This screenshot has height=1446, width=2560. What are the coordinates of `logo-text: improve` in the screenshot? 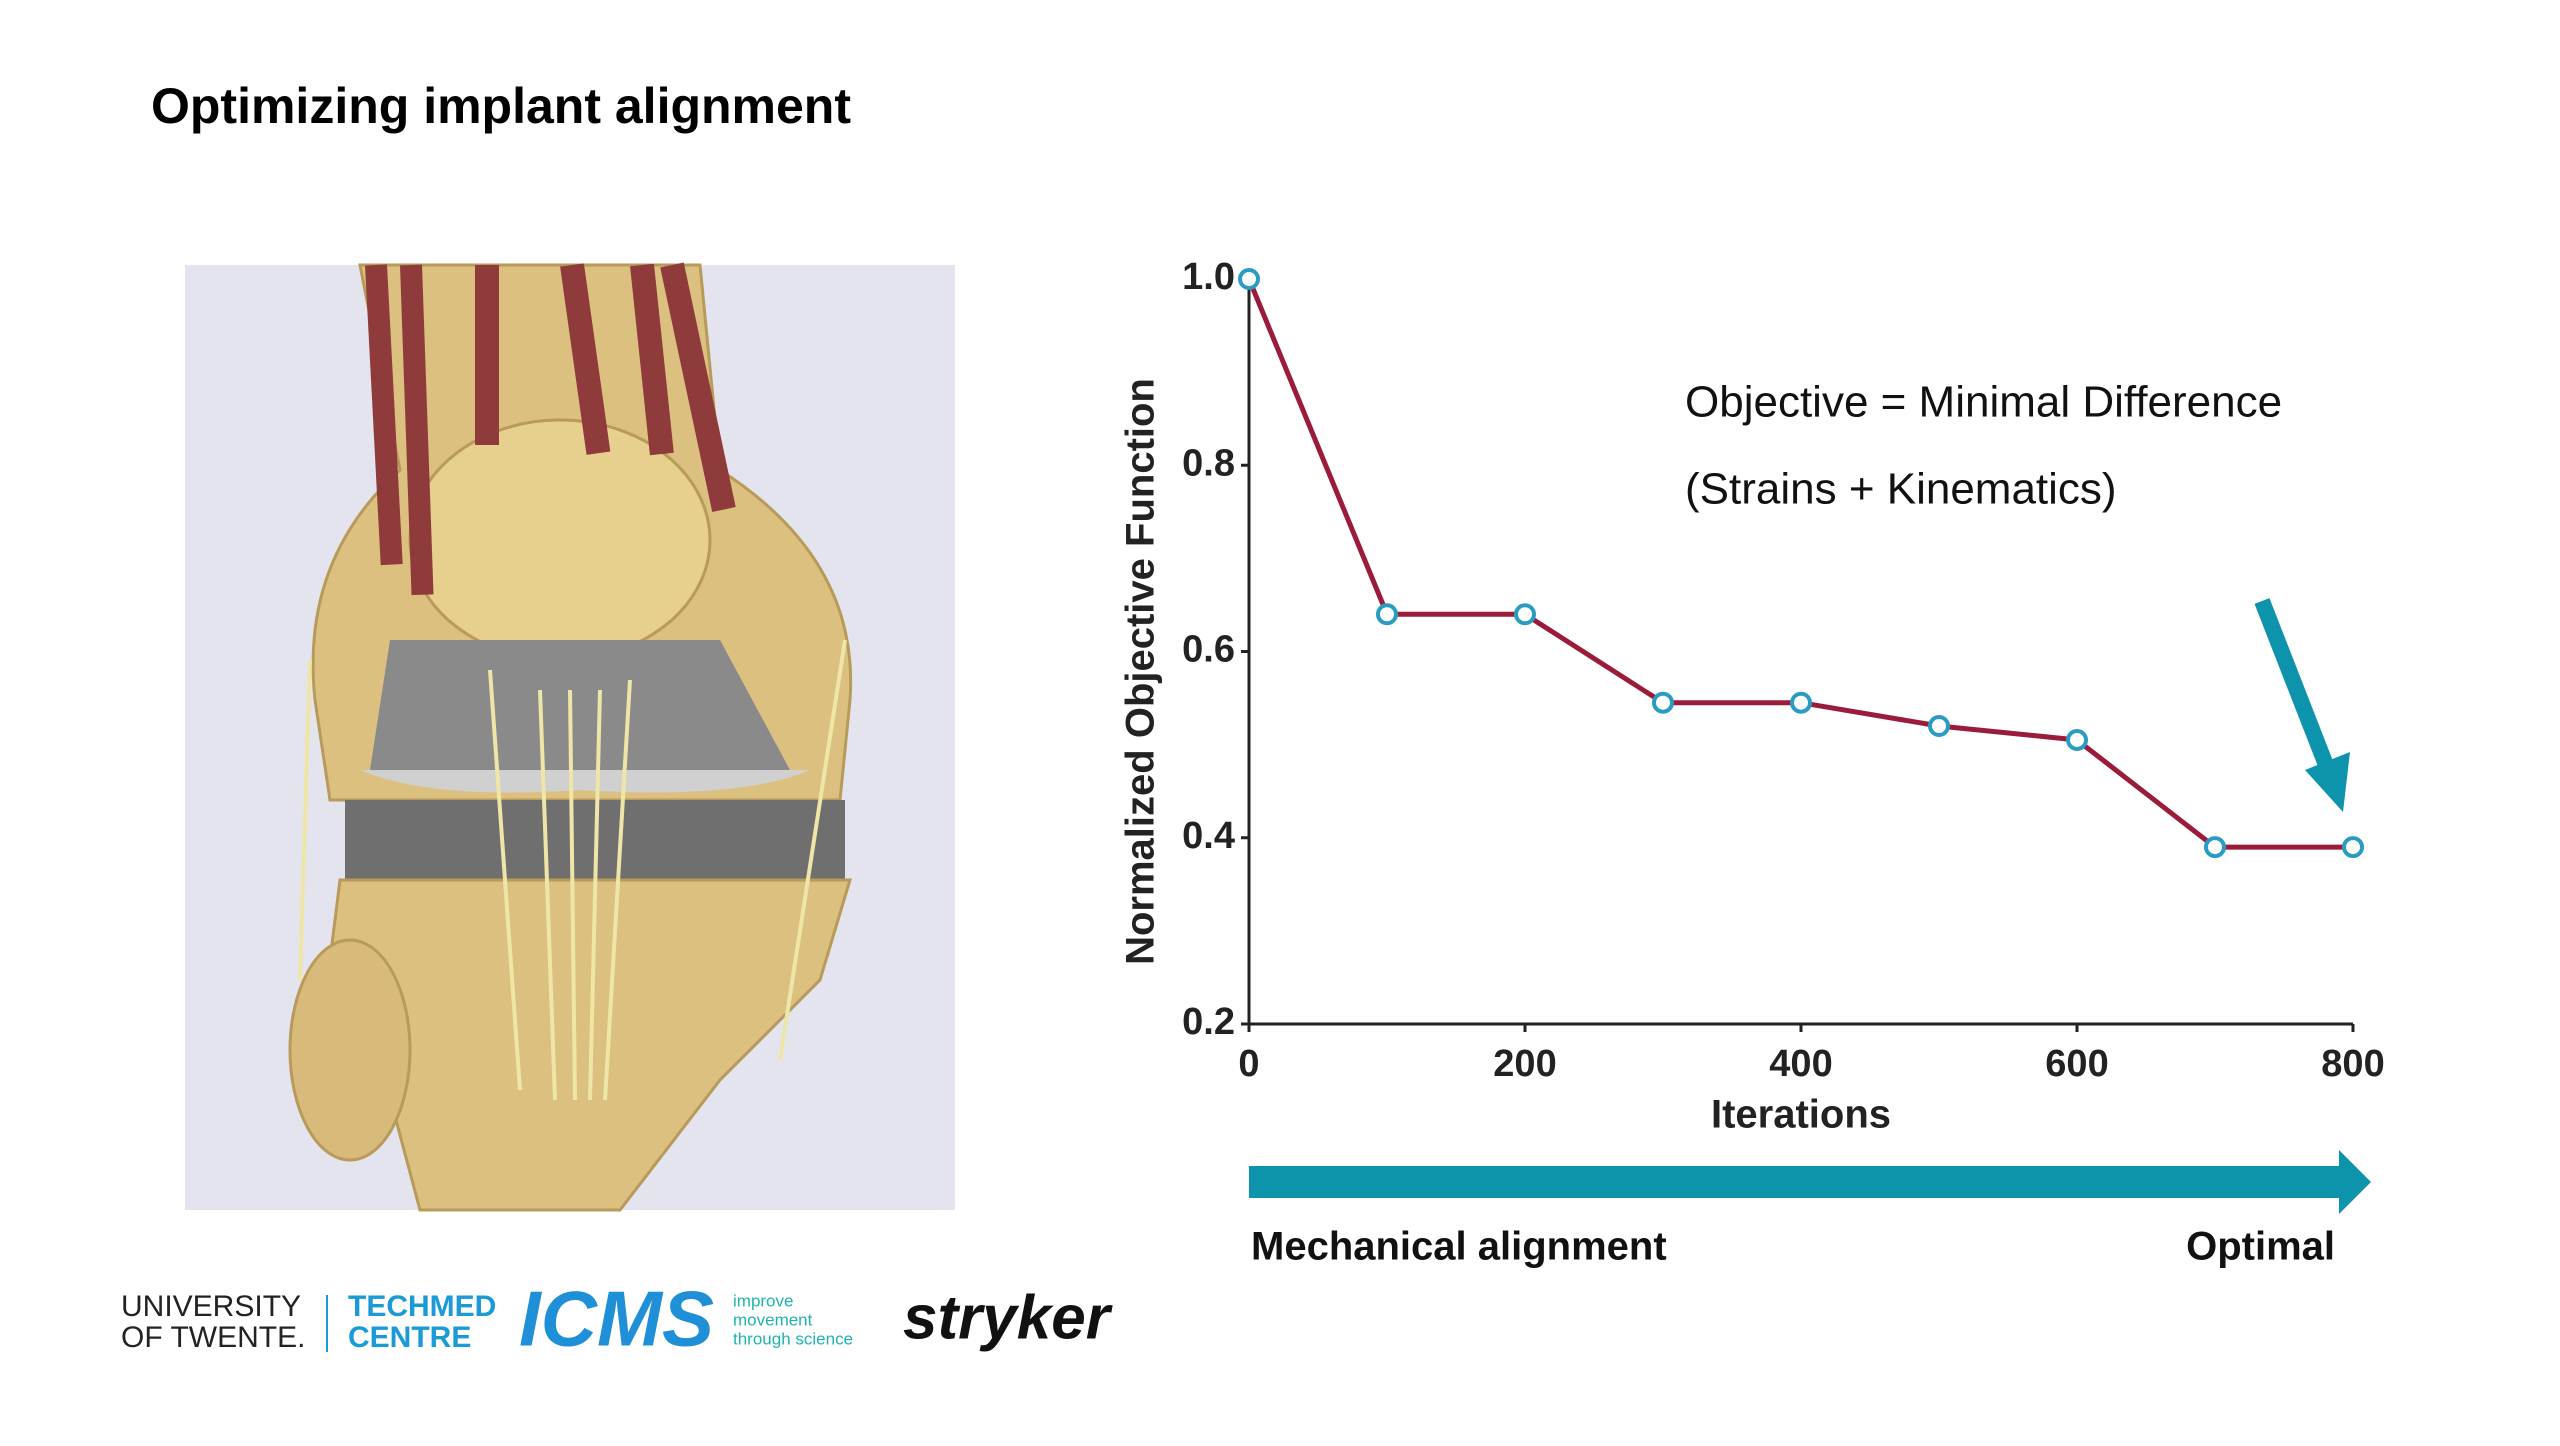 It's located at (763, 1300).